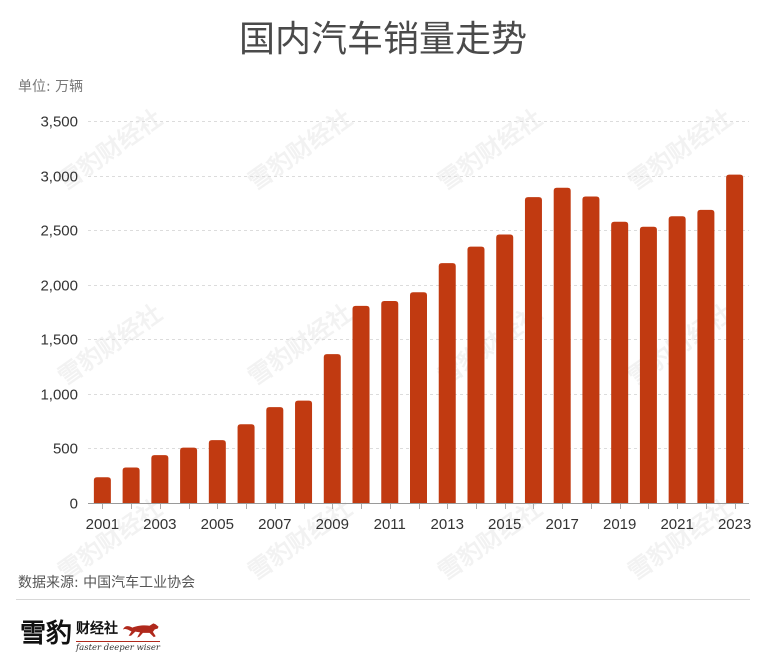  I want to click on bar-2011, so click(390, 401).